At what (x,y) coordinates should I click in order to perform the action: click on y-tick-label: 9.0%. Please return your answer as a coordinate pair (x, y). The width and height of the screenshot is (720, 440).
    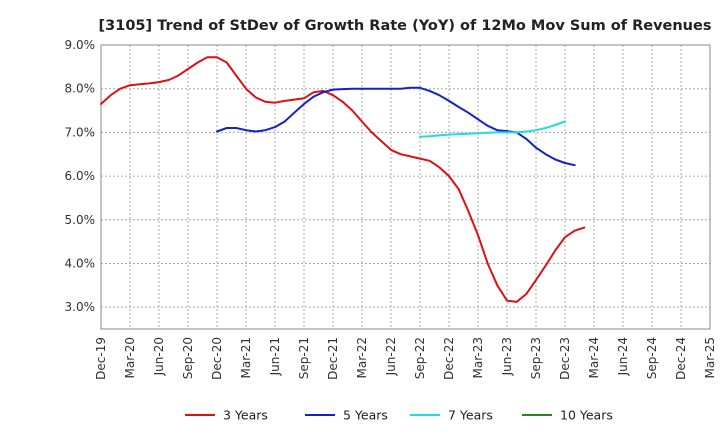
    Looking at the image, I should click on (80, 45).